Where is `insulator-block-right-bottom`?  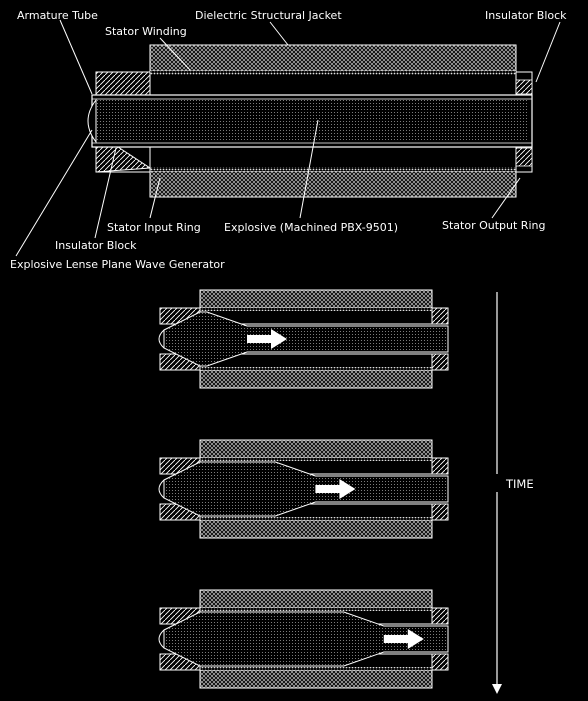 insulator-block-right-bottom is located at coordinates (524, 157).